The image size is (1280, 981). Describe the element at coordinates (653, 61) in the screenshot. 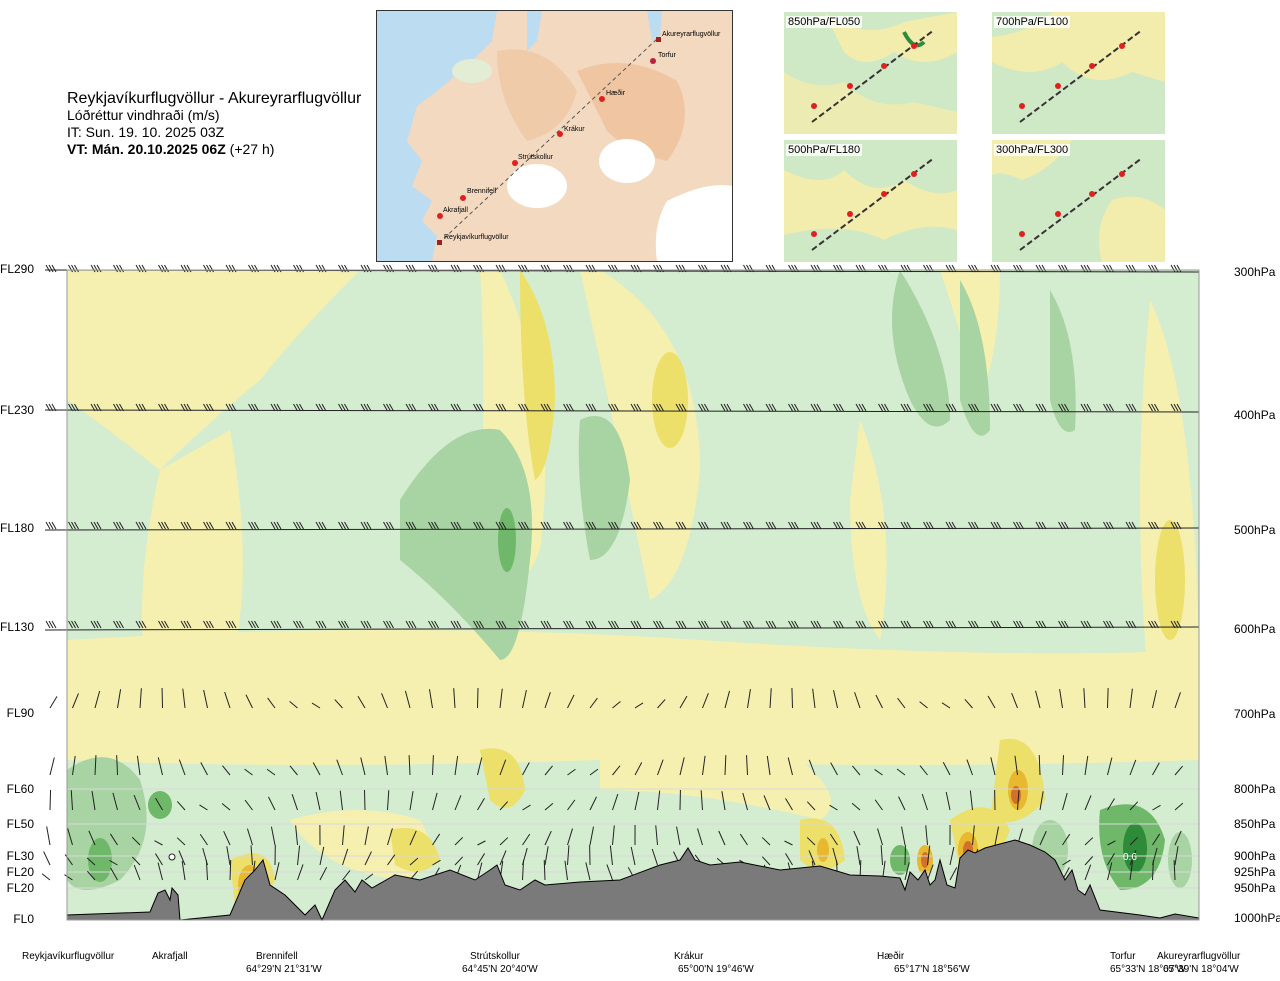

I see `torfur-marker` at that location.